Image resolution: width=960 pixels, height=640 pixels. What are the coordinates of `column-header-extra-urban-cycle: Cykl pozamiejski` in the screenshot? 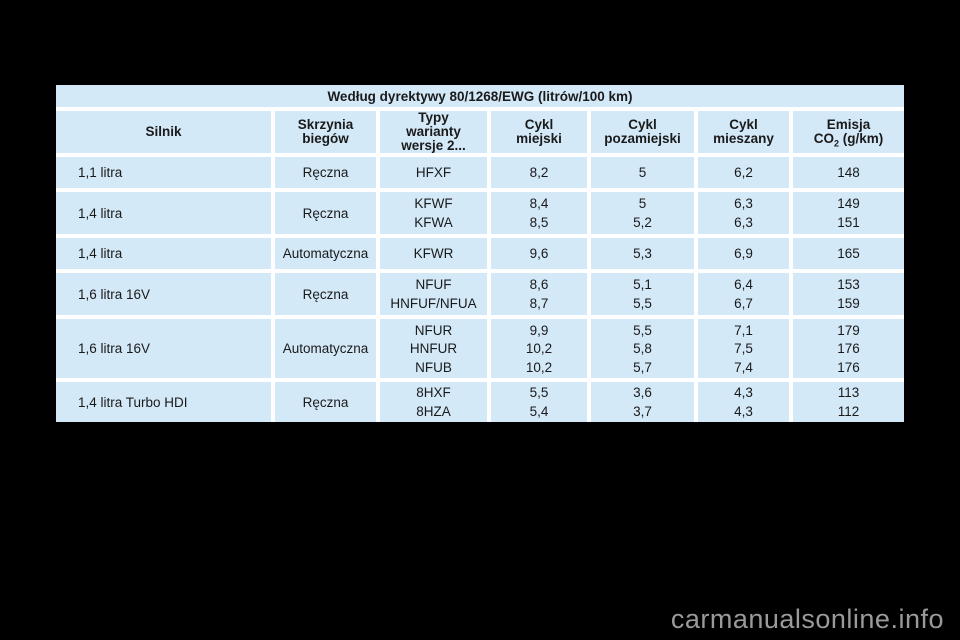 It's located at (642, 132).